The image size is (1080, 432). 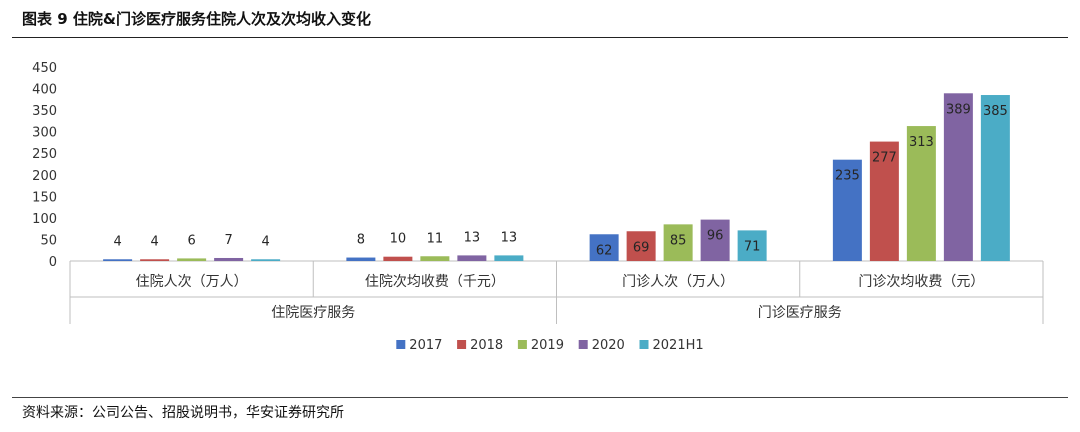 What do you see at coordinates (228, 240) in the screenshot?
I see `bar-value-label: 7` at bounding box center [228, 240].